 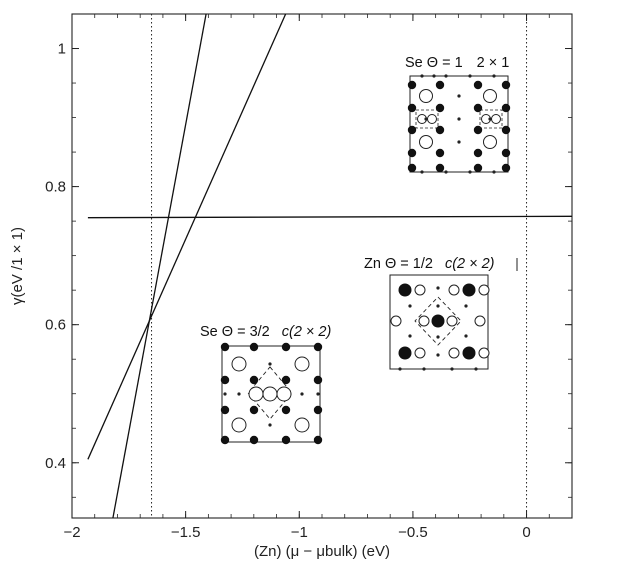 I want to click on y-axis-title: γ(eV /1 × 1), so click(x=17, y=266).